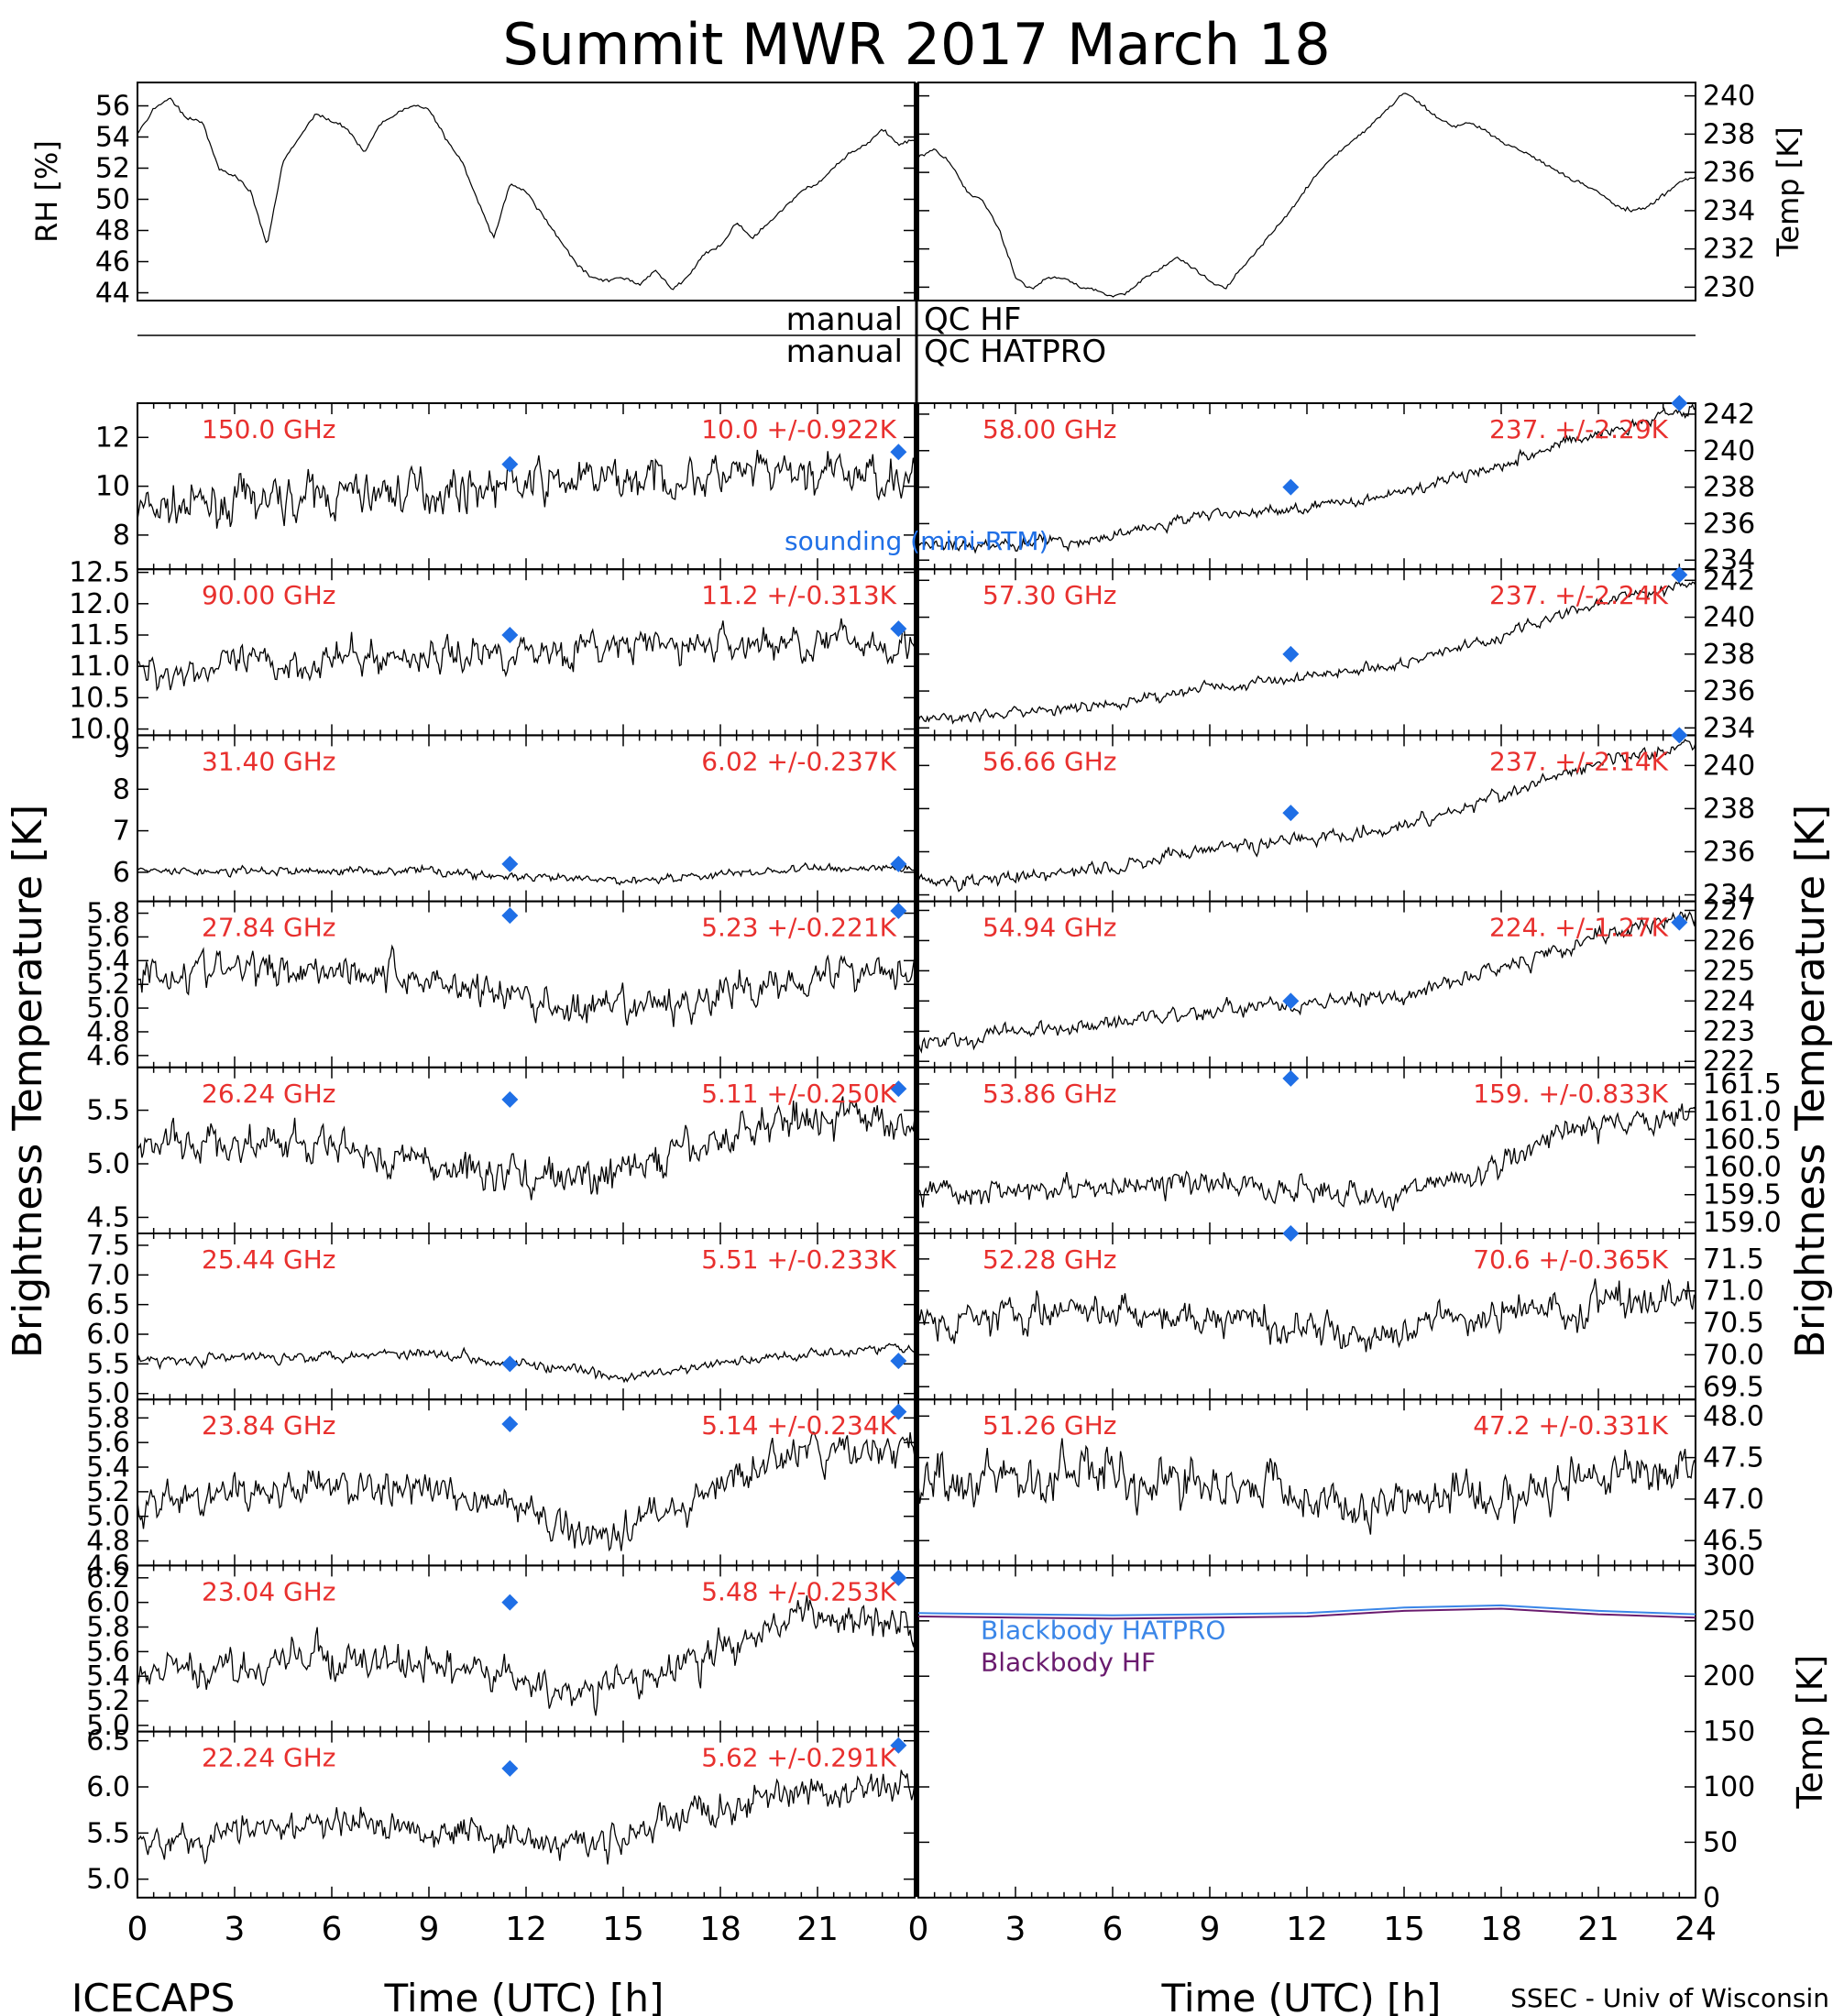 This screenshot has height=2016, width=1833. Describe the element at coordinates (1049, 1259) in the screenshot. I see `channel-freq-label: 52.28 GHz` at that location.